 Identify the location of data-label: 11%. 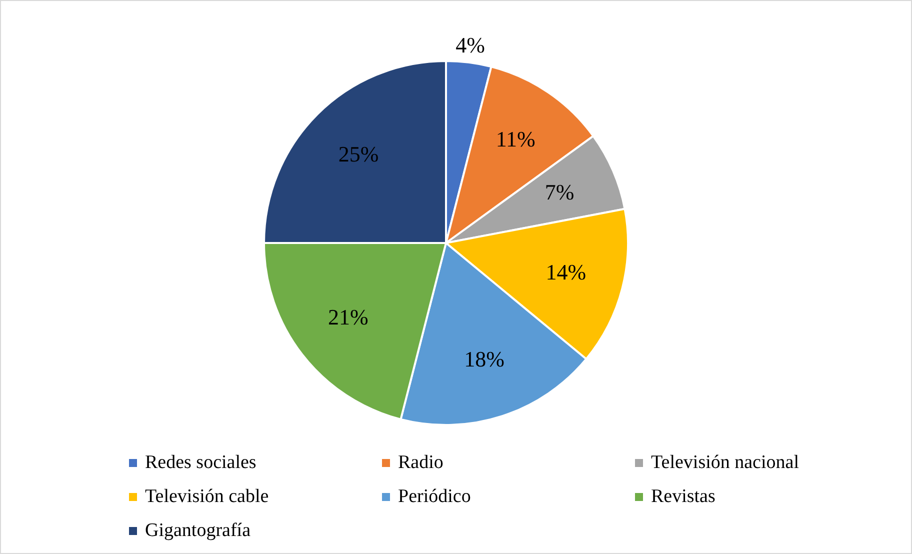
(516, 139).